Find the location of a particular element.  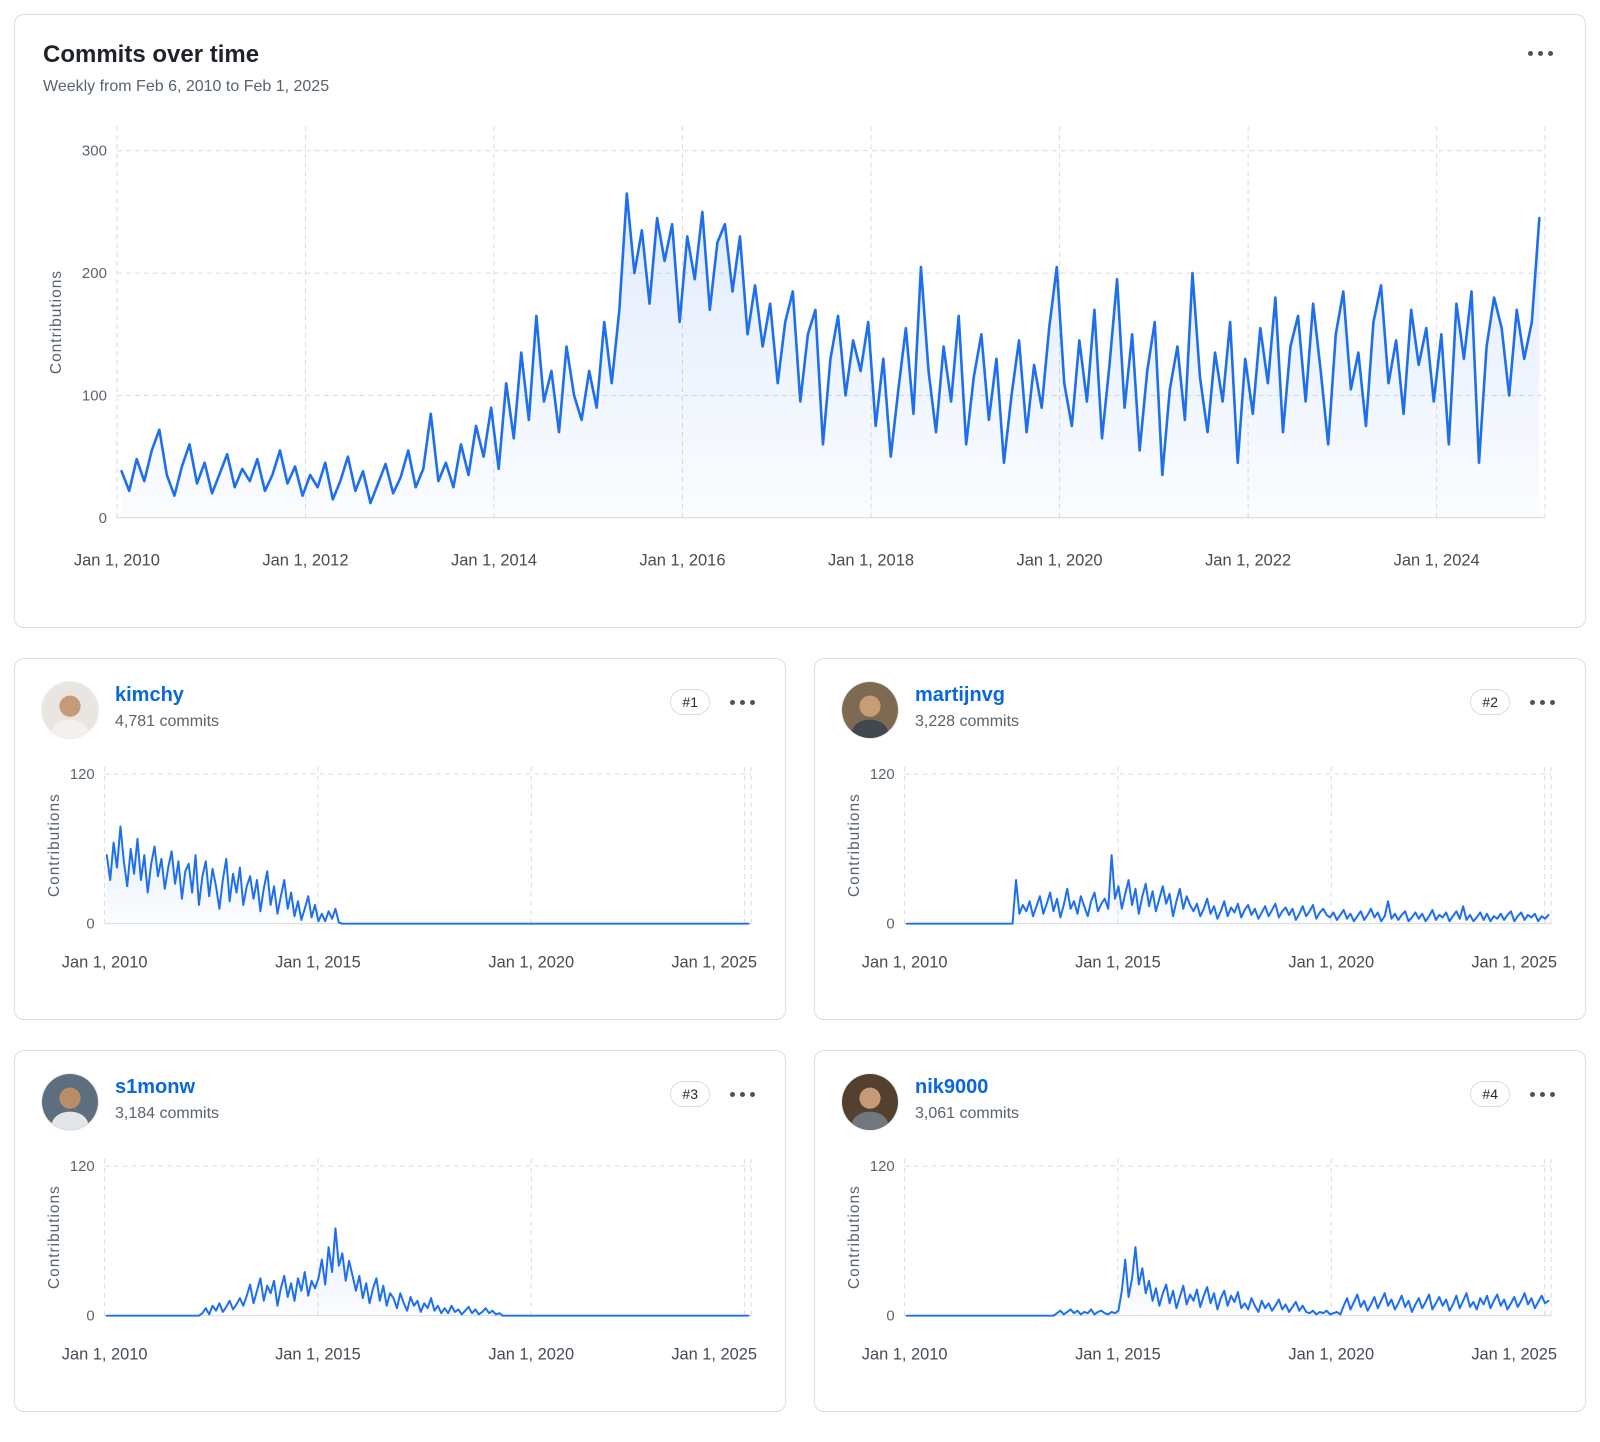

svg-text: Jan 1, 2018 is located at coordinates (871, 561).